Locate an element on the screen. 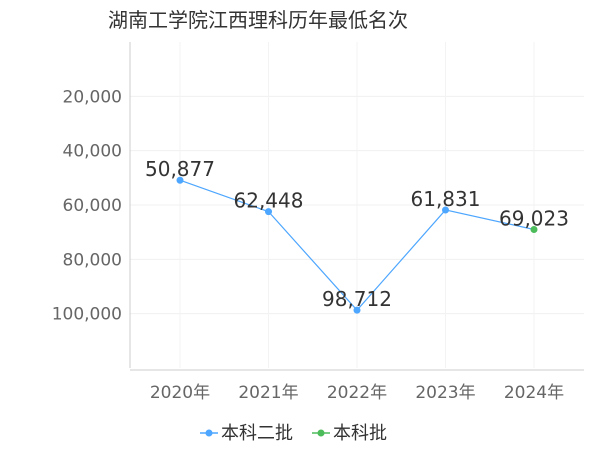 The image size is (600, 450). legend-item-label: 本科批 is located at coordinates (360, 433).